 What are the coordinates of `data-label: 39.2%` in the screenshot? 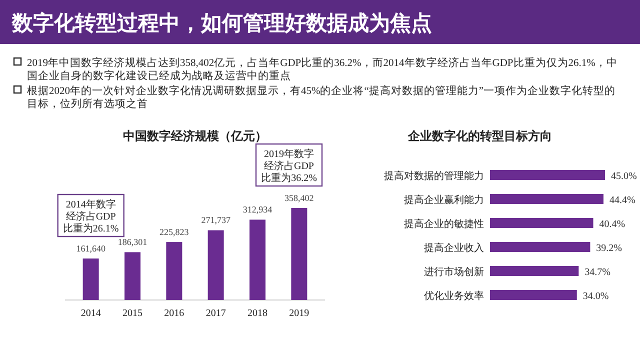 It's located at (609, 248).